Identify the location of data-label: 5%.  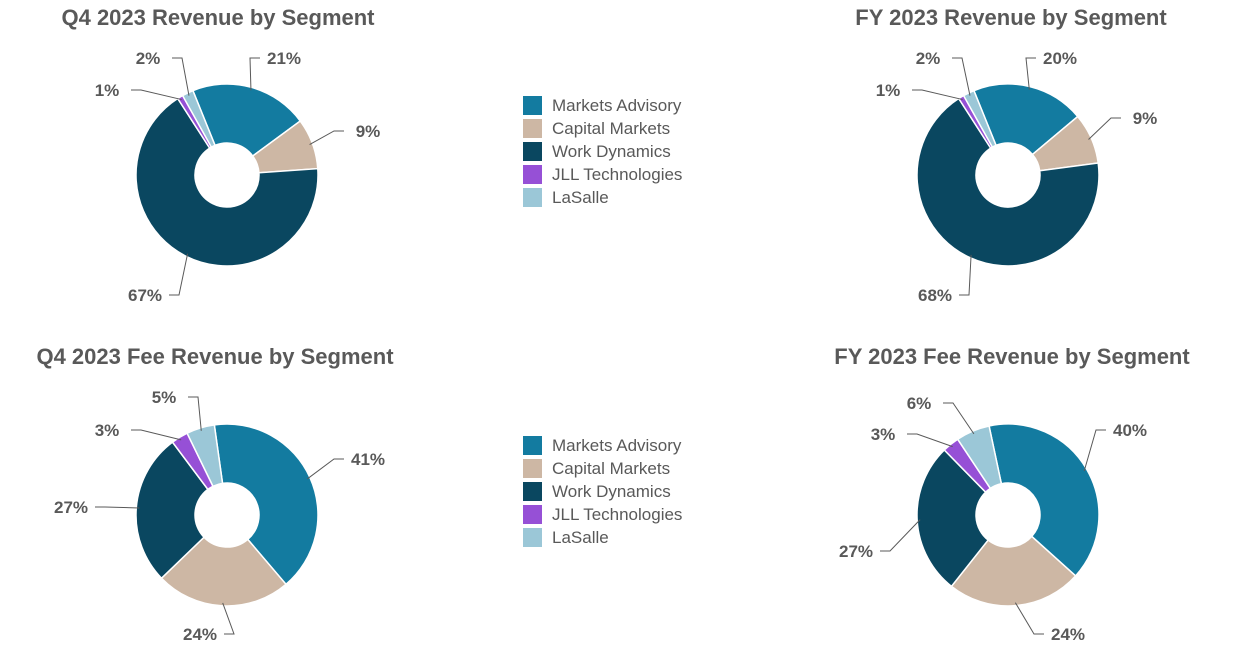
(164, 397).